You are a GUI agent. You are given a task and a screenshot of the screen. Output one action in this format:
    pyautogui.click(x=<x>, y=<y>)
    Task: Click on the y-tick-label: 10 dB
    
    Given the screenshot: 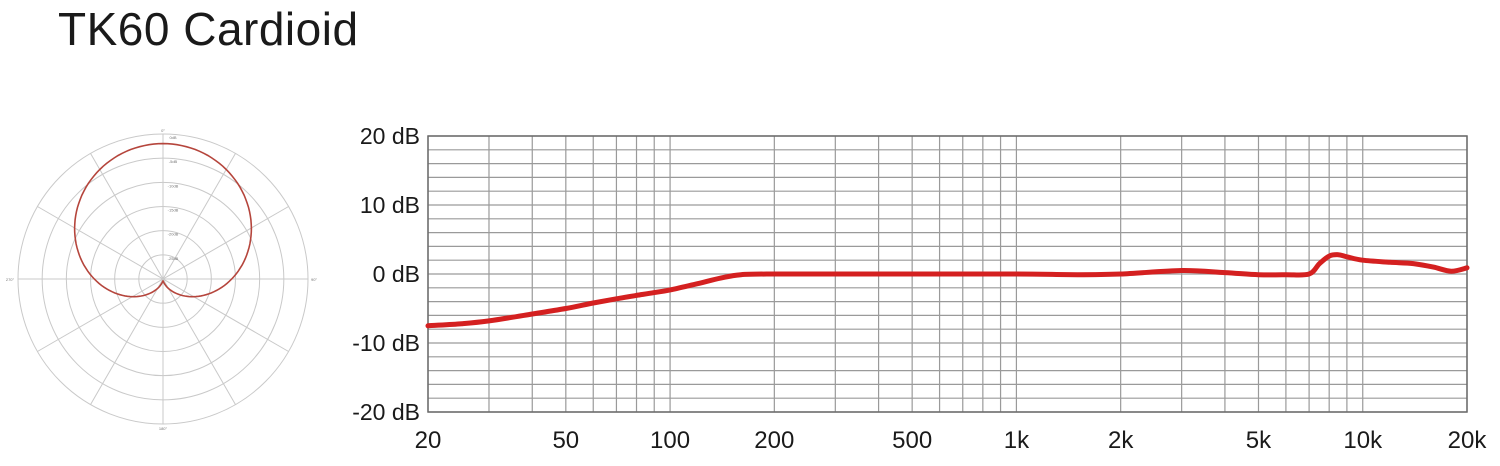 What is the action you would take?
    pyautogui.click(x=390, y=205)
    